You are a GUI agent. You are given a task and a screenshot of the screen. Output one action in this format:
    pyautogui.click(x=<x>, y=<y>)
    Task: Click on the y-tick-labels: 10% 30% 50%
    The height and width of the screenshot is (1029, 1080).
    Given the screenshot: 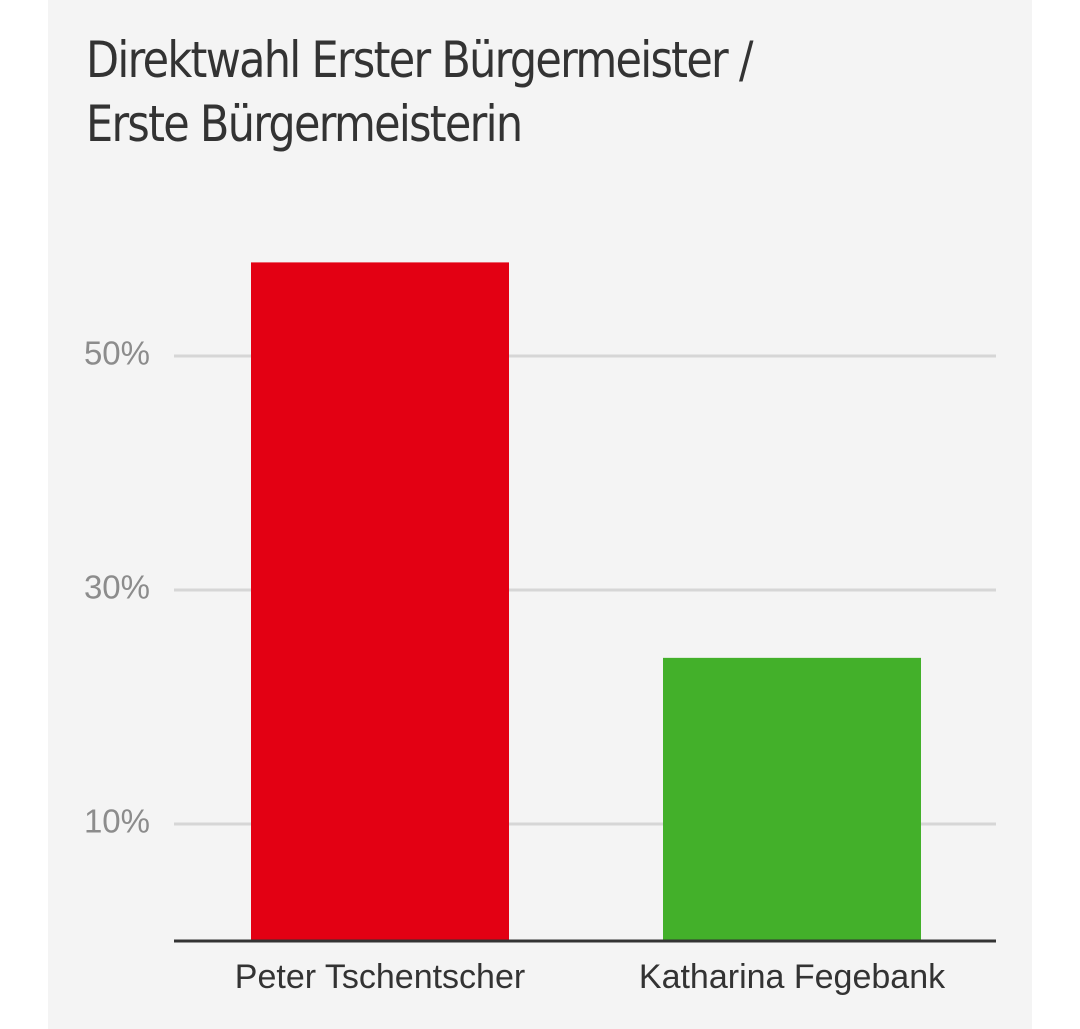 What is the action you would take?
    pyautogui.click(x=117, y=587)
    